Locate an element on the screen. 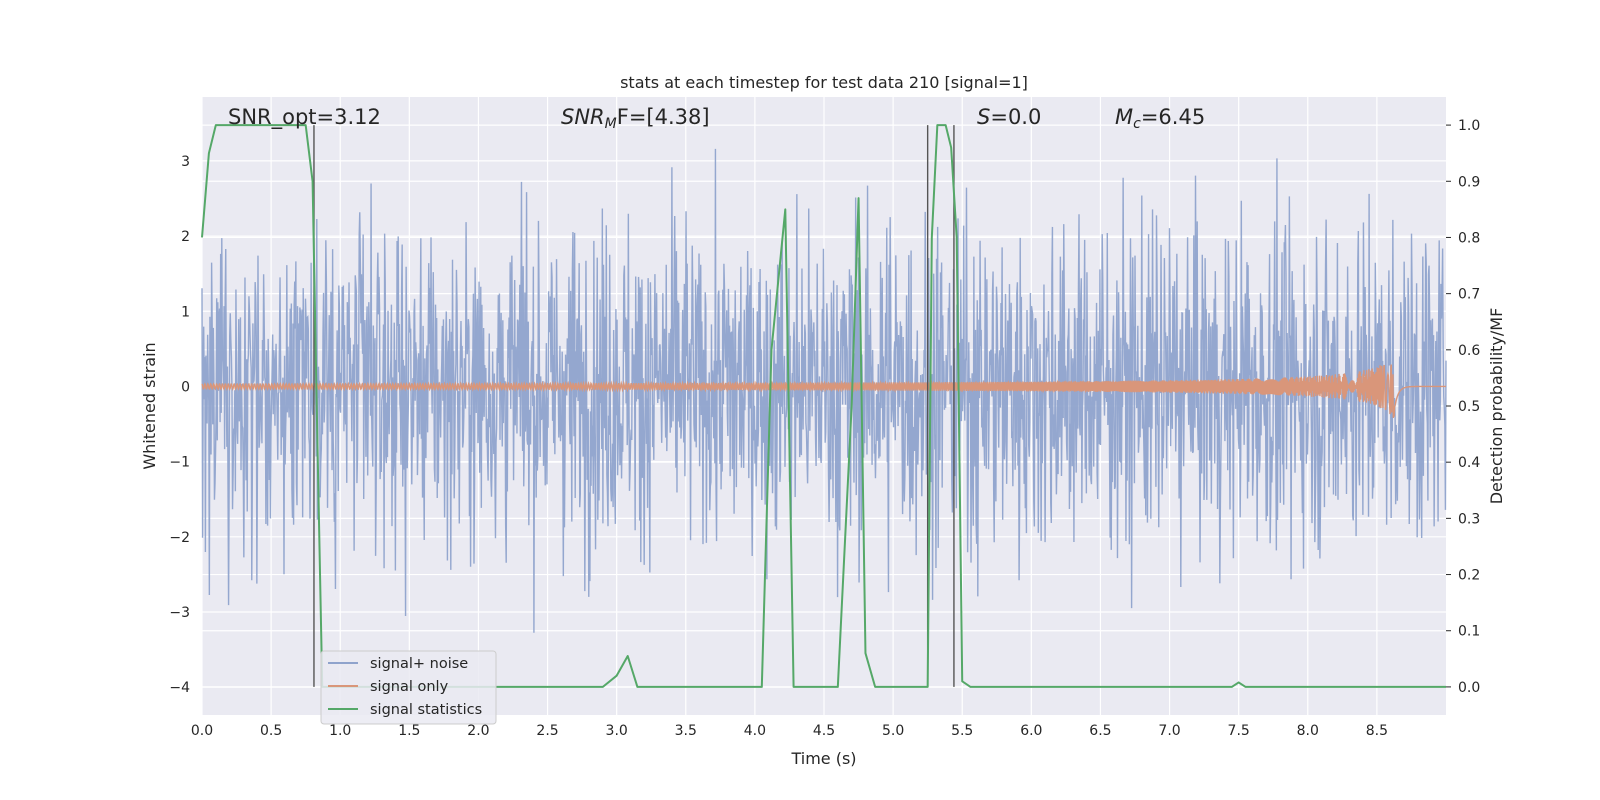 This screenshot has height=800, width=1600. x-tick-label: 7.5 is located at coordinates (1239, 731).